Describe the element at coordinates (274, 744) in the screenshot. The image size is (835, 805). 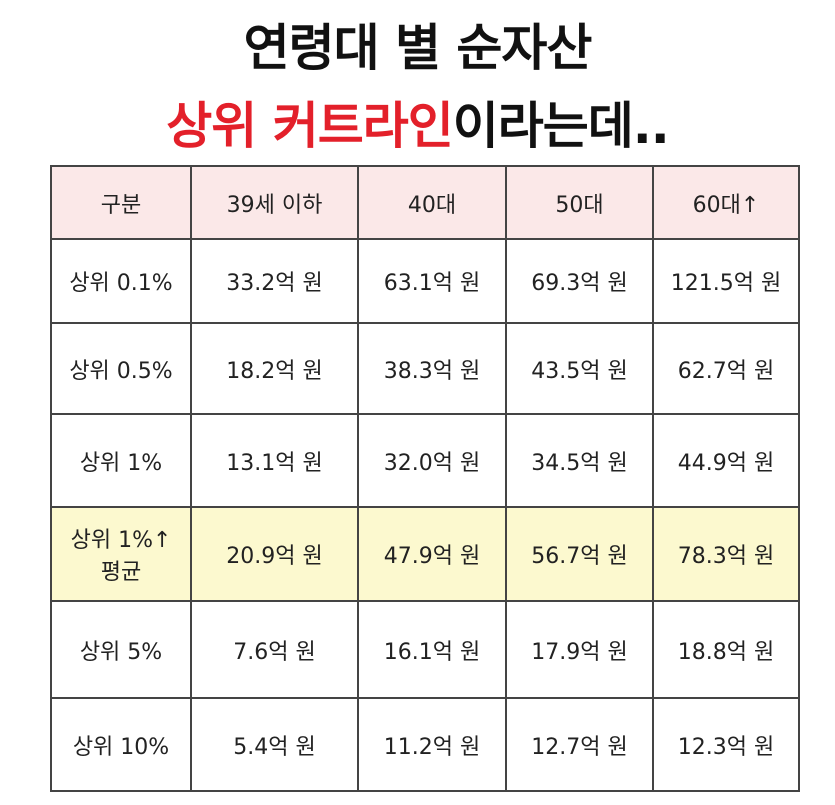
I see `cell: 5.4억 원` at that location.